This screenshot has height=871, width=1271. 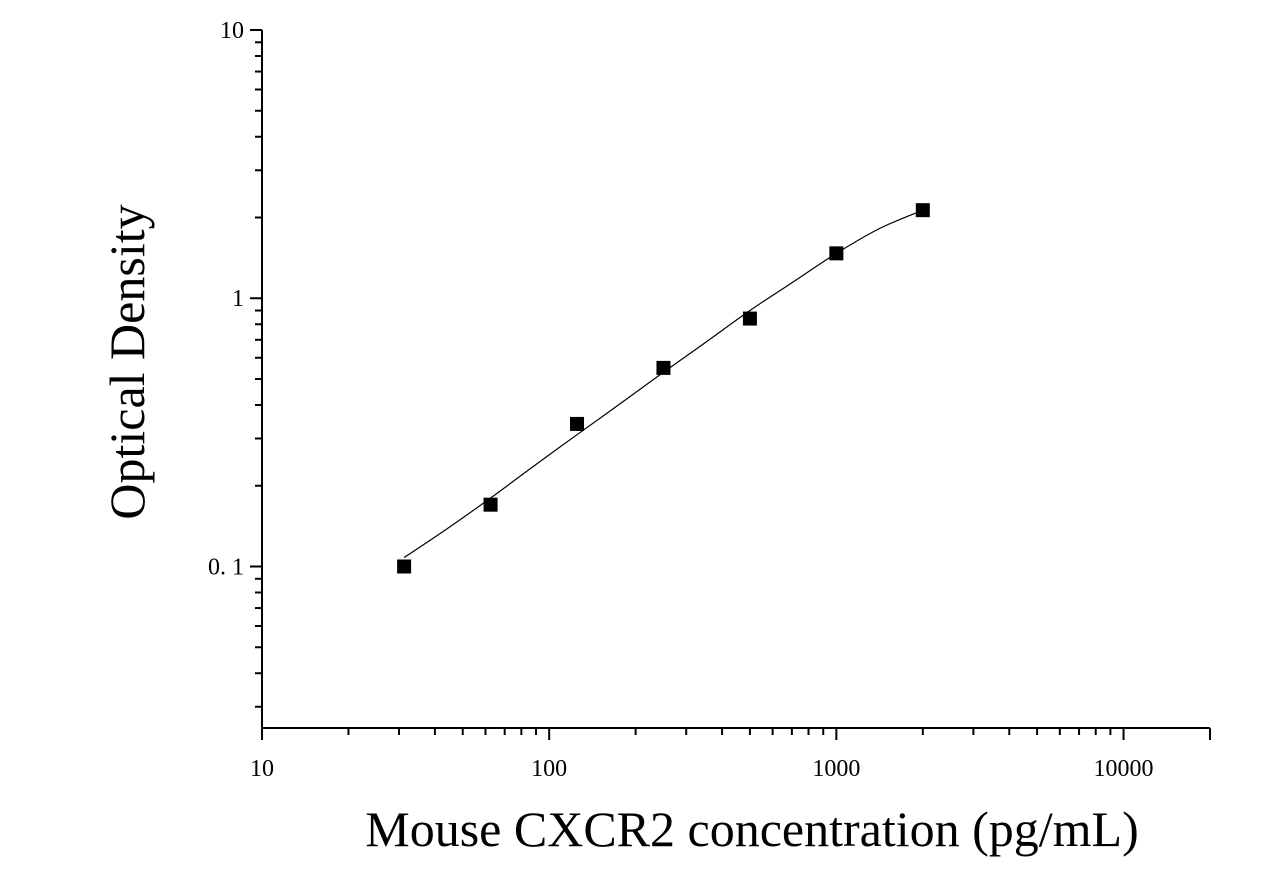 I want to click on x-tick-label: 1000, so click(x=836, y=769).